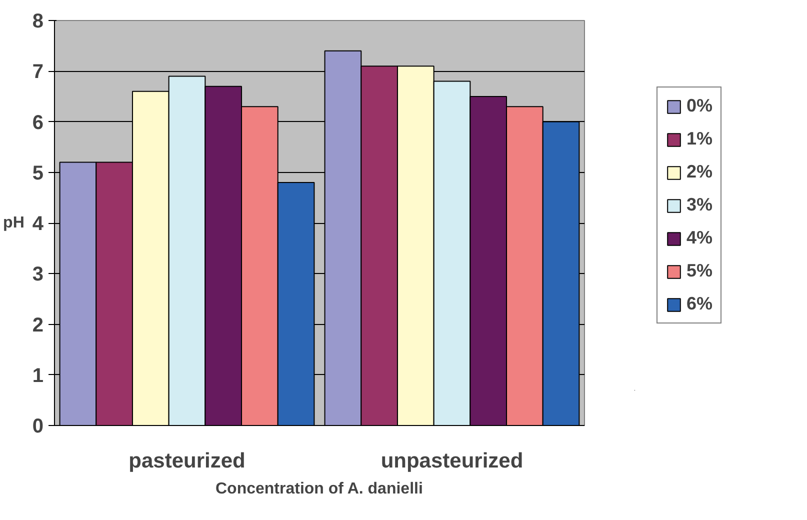 The height and width of the screenshot is (520, 807). Describe the element at coordinates (38, 173) in the screenshot. I see `y-tick-label: 5` at that location.